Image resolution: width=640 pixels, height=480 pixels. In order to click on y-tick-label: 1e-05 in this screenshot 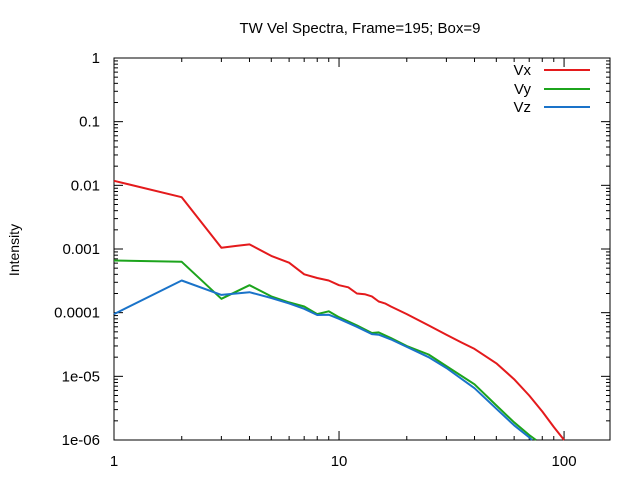, I will do `click(81, 376)`.